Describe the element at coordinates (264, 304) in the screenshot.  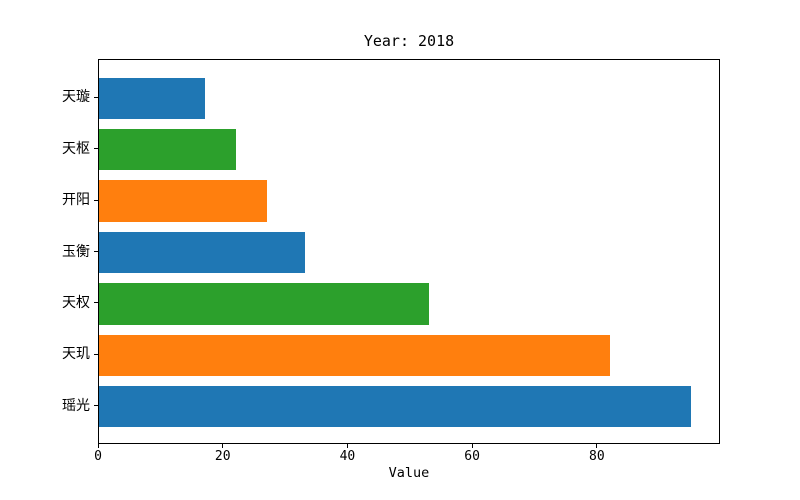
I see `bar-天权` at that location.